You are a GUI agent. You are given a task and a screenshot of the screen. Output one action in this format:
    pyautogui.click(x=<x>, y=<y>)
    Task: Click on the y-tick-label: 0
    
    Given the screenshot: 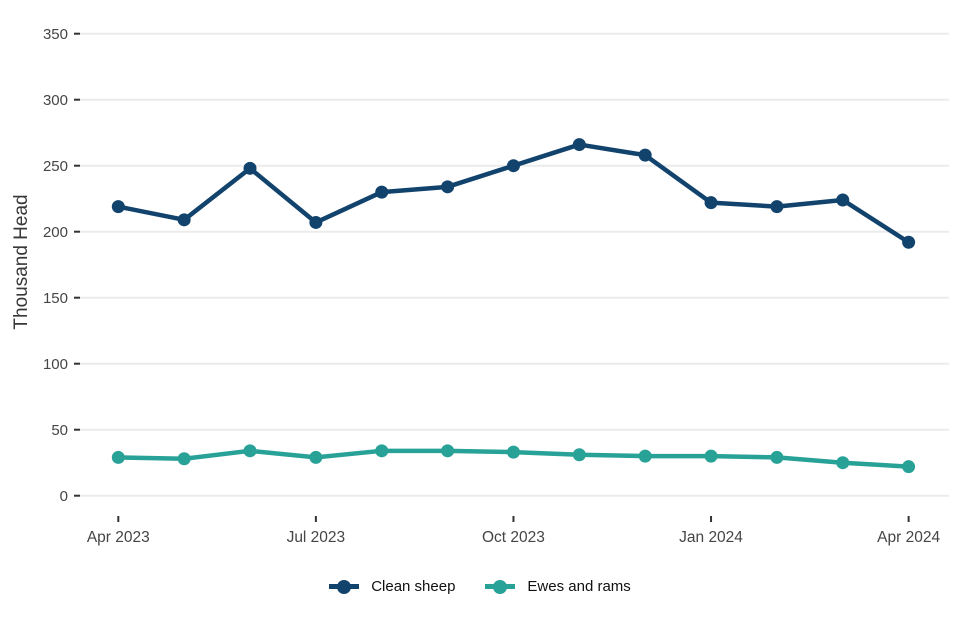 What is the action you would take?
    pyautogui.click(x=64, y=496)
    